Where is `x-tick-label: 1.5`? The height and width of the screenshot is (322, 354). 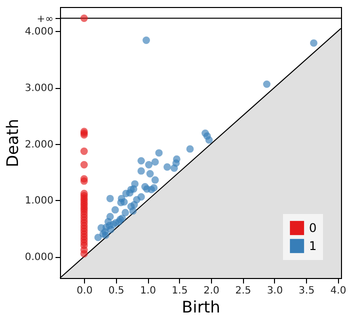
x-tick-label: 1.5 is located at coordinates (180, 291).